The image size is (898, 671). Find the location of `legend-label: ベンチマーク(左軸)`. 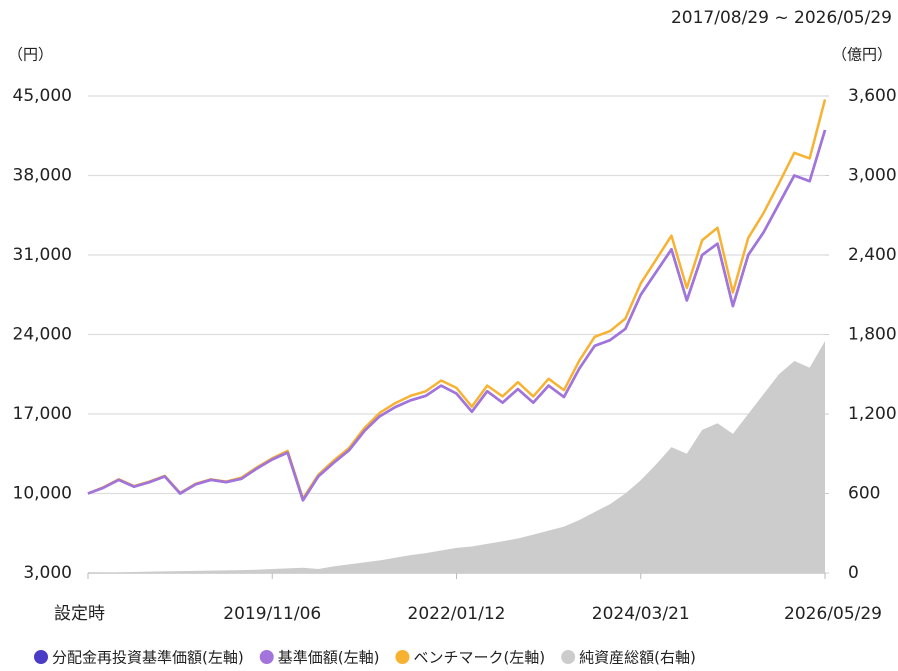

legend-label: ベンチマーク(左軸) is located at coordinates (479, 658).